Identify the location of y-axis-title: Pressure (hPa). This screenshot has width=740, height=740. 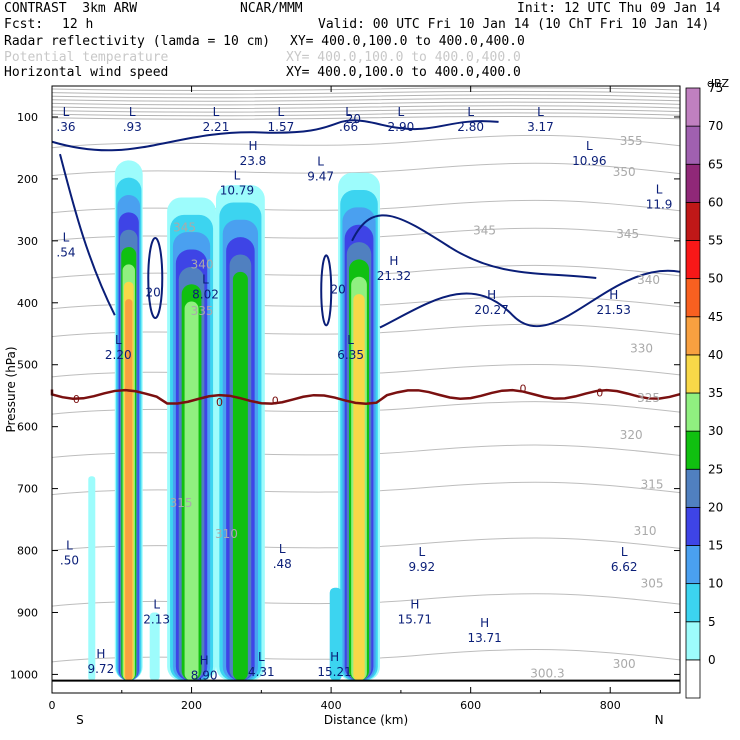
(11, 389).